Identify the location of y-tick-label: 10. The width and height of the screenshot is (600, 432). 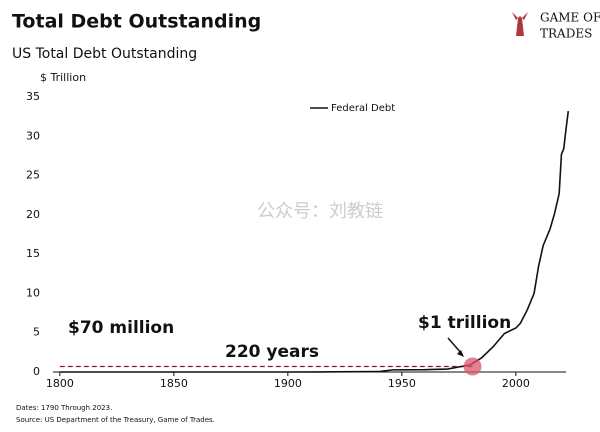
(33, 292).